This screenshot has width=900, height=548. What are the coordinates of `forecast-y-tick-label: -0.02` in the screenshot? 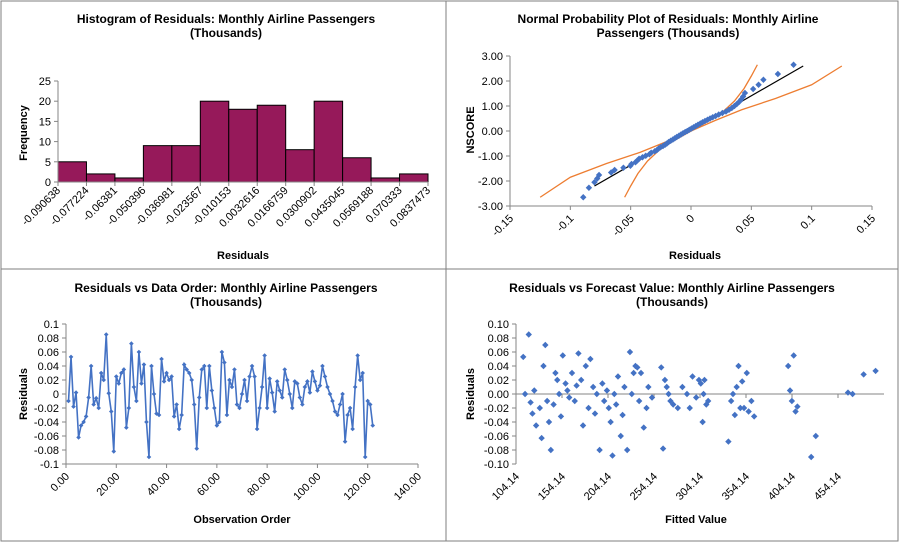 It's located at (496, 409).